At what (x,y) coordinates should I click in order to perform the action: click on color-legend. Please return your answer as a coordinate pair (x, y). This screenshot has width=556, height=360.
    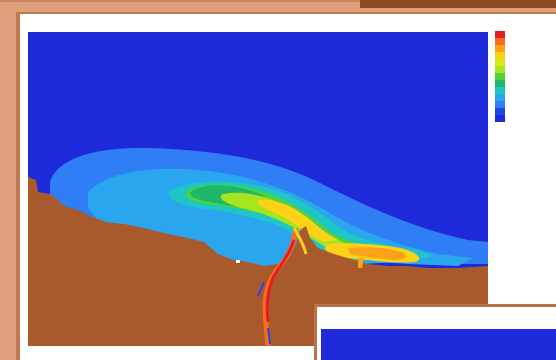
    Looking at the image, I should click on (525, 83).